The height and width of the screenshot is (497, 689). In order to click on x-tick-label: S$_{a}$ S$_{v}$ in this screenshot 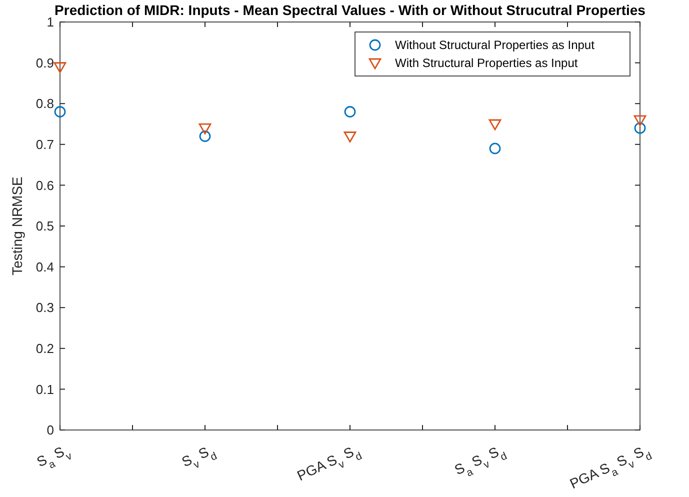, I will do `click(54, 457)`.